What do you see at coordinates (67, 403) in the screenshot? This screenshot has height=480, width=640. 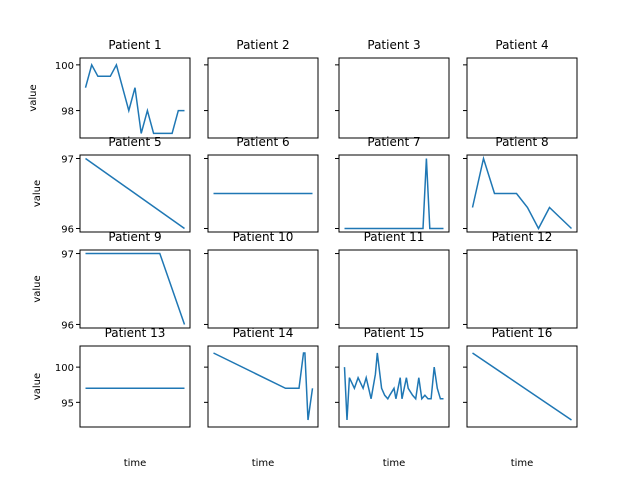 I see `y-tick-label: 95` at bounding box center [67, 403].